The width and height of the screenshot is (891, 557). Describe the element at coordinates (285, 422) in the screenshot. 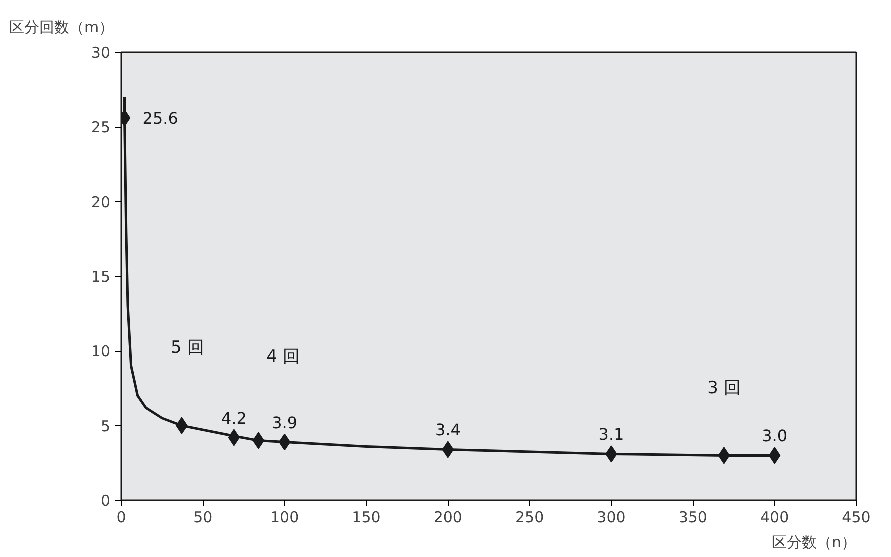

I see `data-label: 3.9` at that location.